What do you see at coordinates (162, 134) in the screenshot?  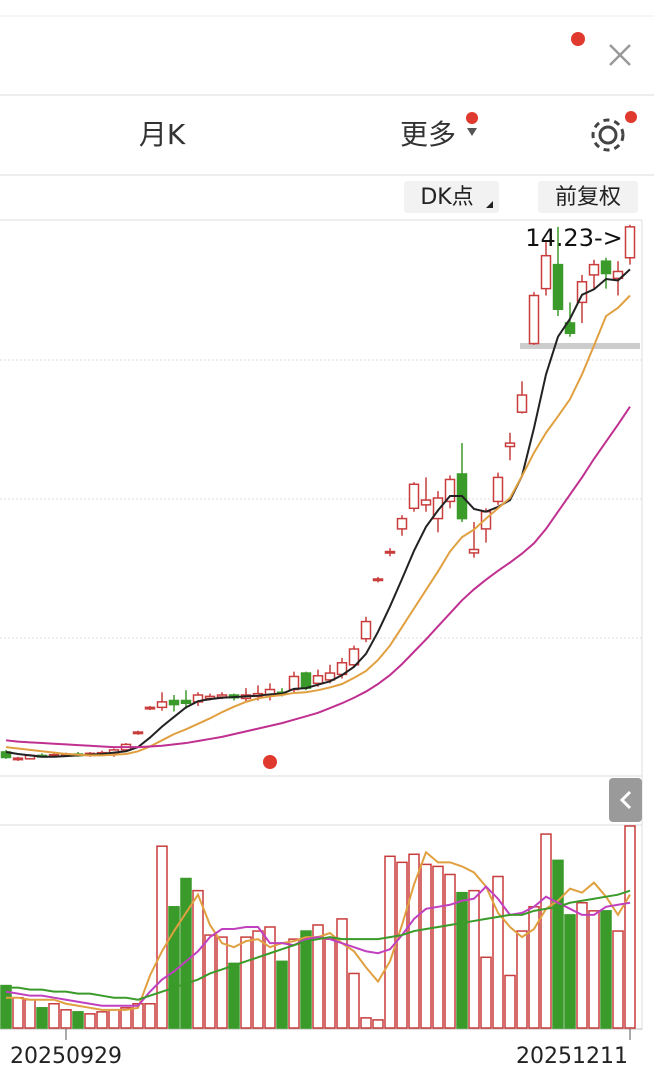 I see `tab: 月K` at bounding box center [162, 134].